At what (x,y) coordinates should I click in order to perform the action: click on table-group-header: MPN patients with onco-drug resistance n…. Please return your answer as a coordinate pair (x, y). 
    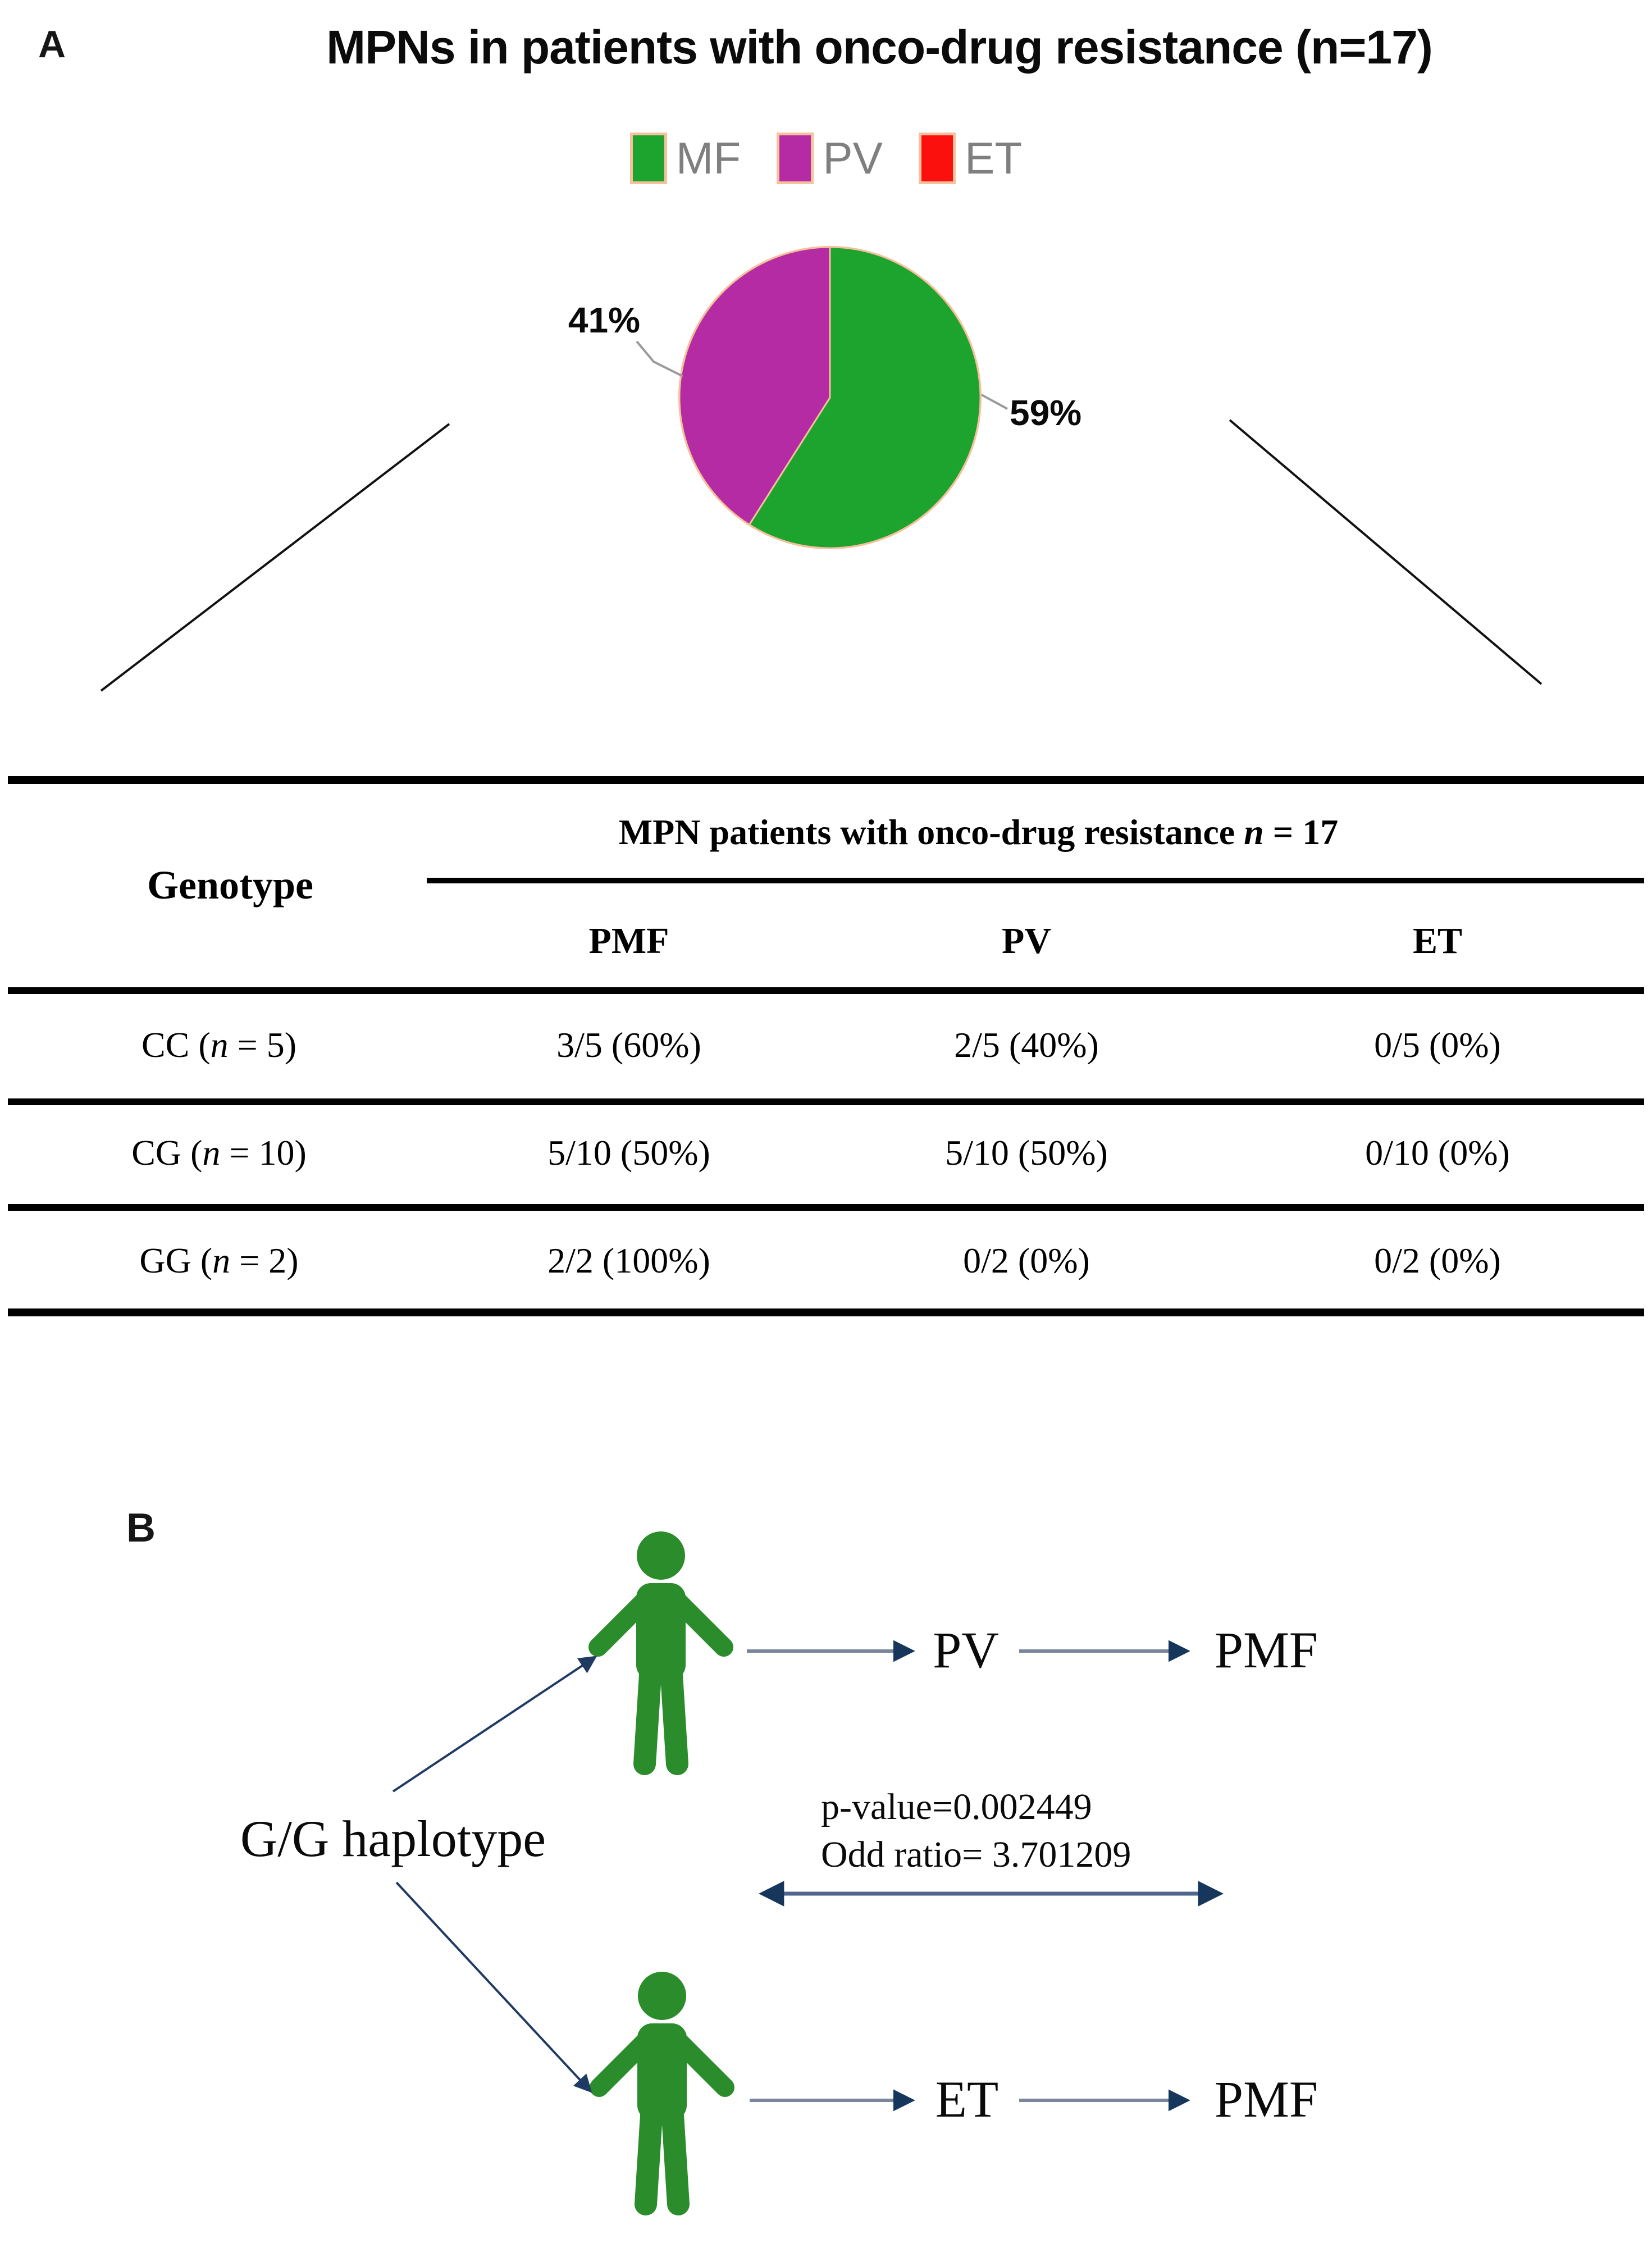
    Looking at the image, I should click on (978, 832).